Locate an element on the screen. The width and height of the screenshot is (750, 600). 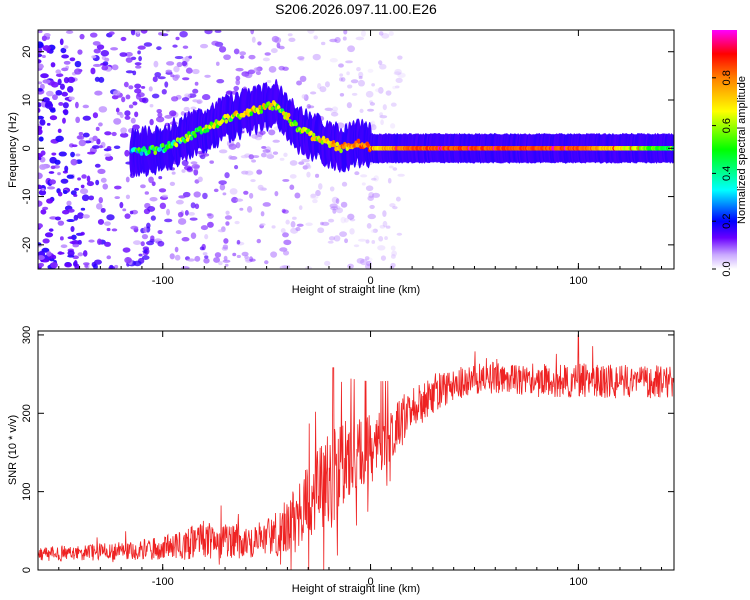
spectrogram-x-axis-label: Height of straight line (km) is located at coordinates (356, 290).